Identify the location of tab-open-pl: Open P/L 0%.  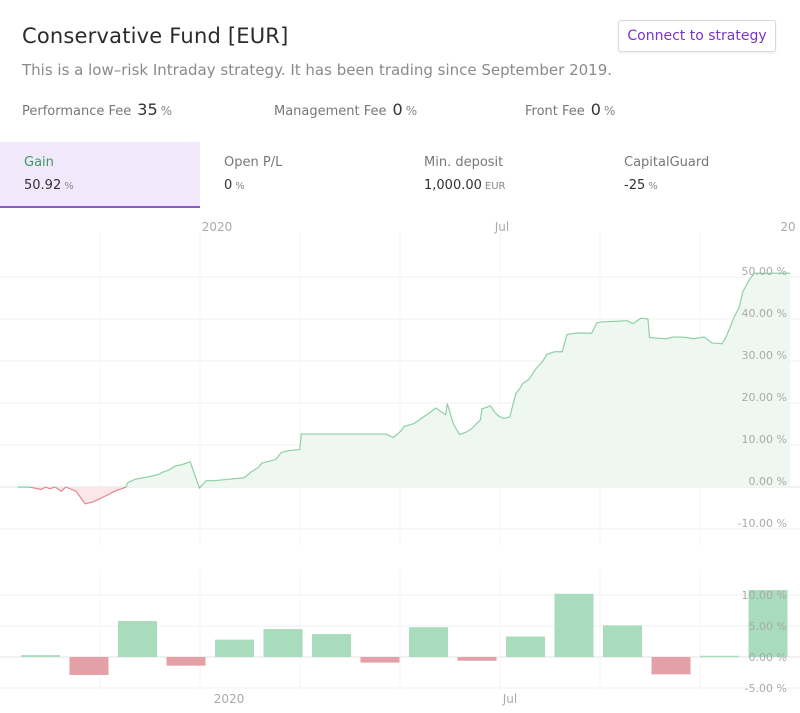
(300, 175).